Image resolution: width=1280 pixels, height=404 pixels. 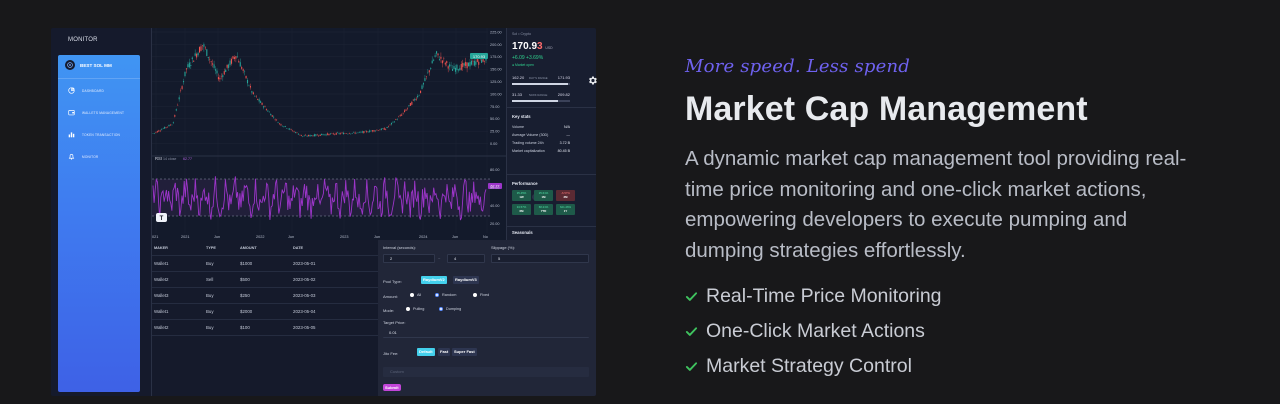 I want to click on feature-label: Market Strategy Control, so click(x=809, y=366).